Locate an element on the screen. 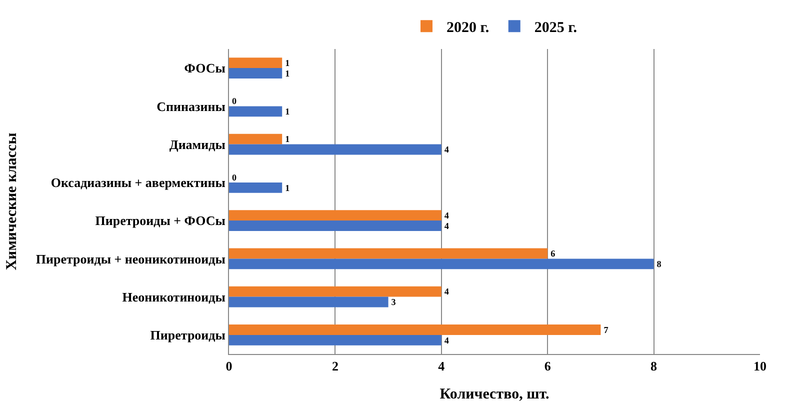 This screenshot has height=409, width=790. y-tick-label: Пиретроиды + ФОСы is located at coordinates (160, 220).